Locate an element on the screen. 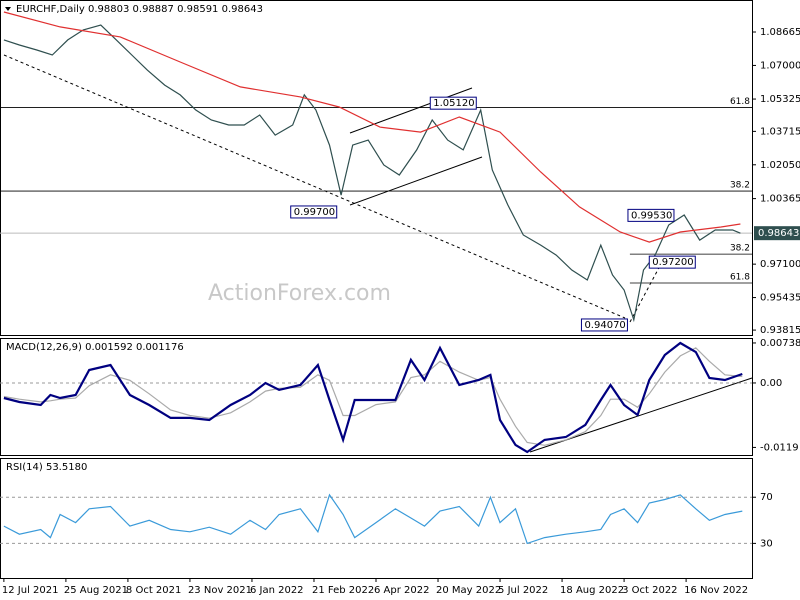 This screenshot has height=600, width=800. x-tick-label: 3 Oct 2022 is located at coordinates (649, 590).